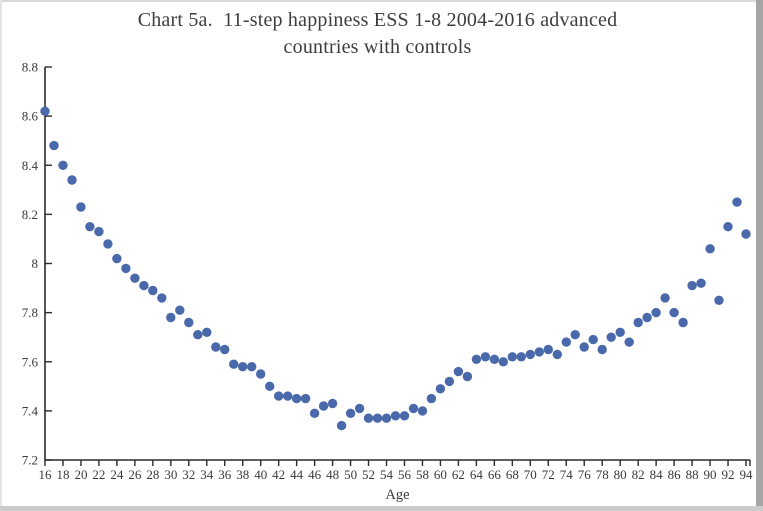  What do you see at coordinates (117, 474) in the screenshot?
I see `x-axis-tick-label: 24` at bounding box center [117, 474].